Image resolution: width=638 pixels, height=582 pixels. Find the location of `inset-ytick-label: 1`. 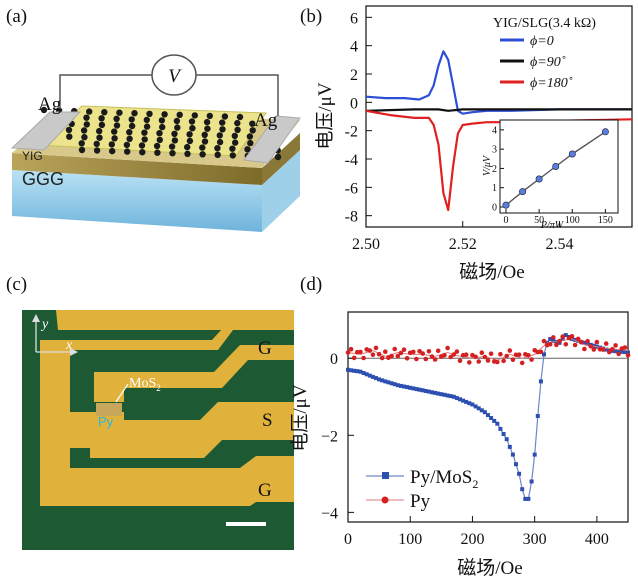

inset-ytick-label: 1 is located at coordinates (494, 188).